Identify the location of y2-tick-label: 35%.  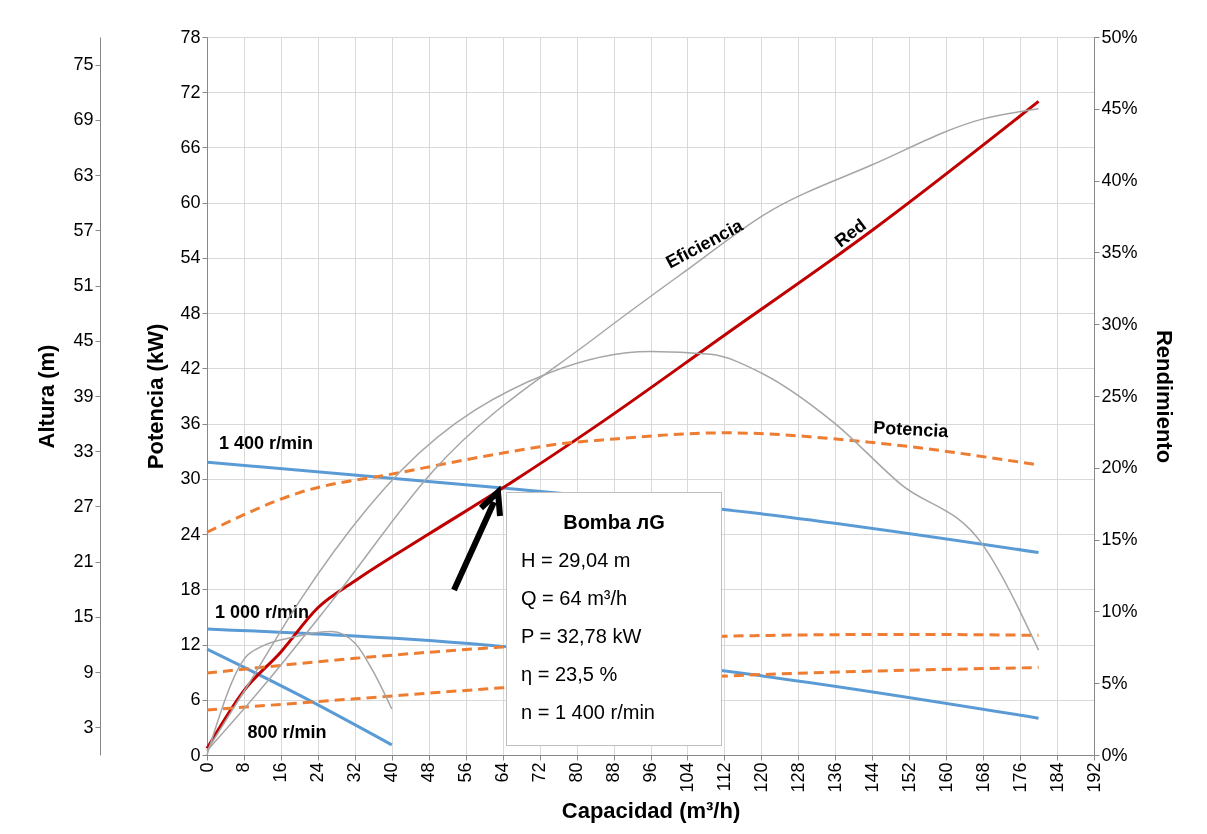
(1119, 251).